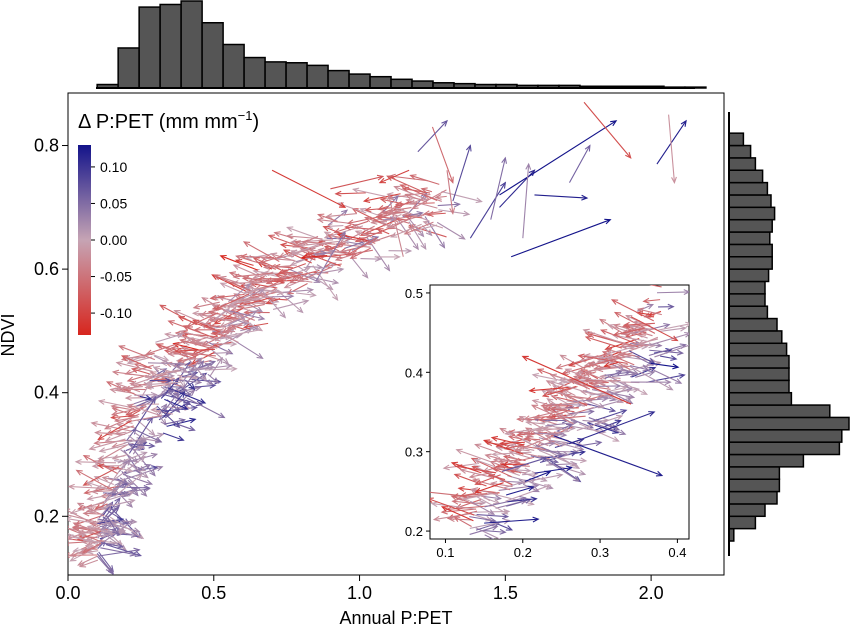 Image resolution: width=850 pixels, height=629 pixels. I want to click on colorbar: Δ P:PET (mm mm−1) 0.10 0.05 0.00 -0.05 -0.10, so click(168, 221).